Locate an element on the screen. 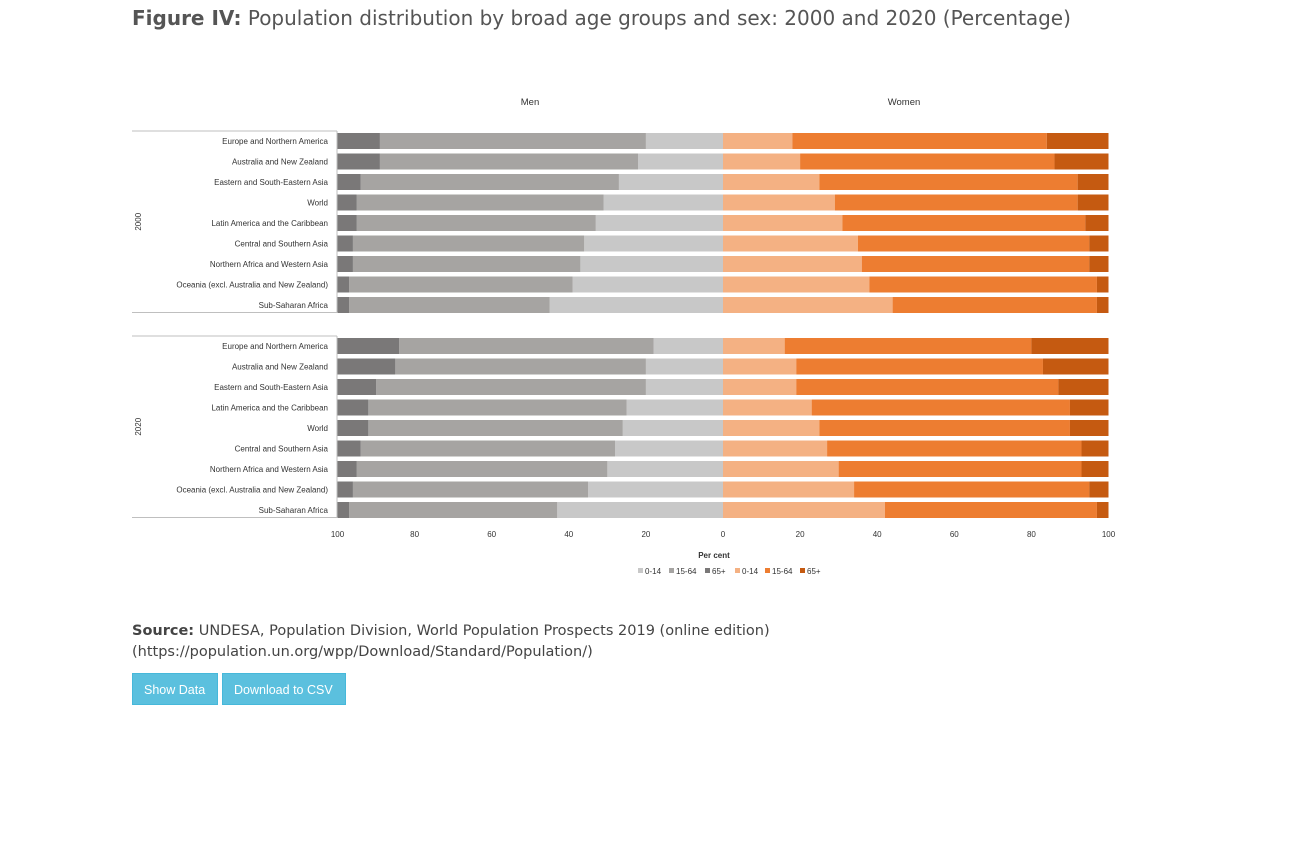 This screenshot has height=843, width=1295. year-label: 2000 is located at coordinates (138, 221).